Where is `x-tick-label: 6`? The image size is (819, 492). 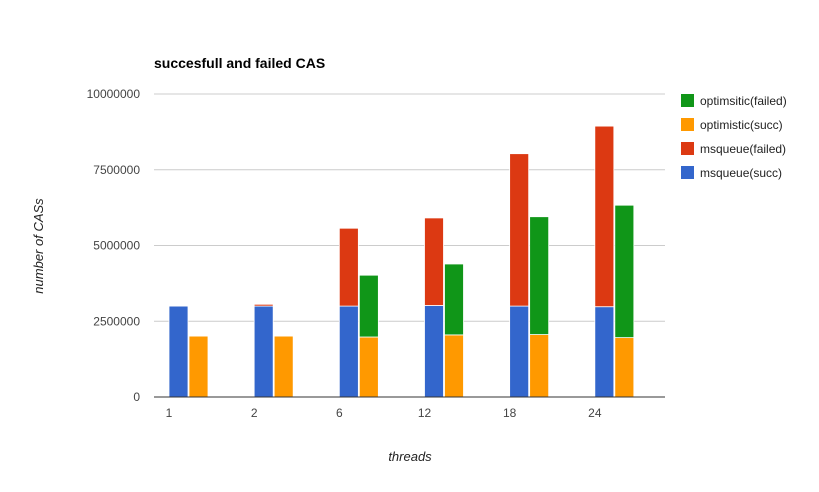
x-tick-label: 6 is located at coordinates (339, 413).